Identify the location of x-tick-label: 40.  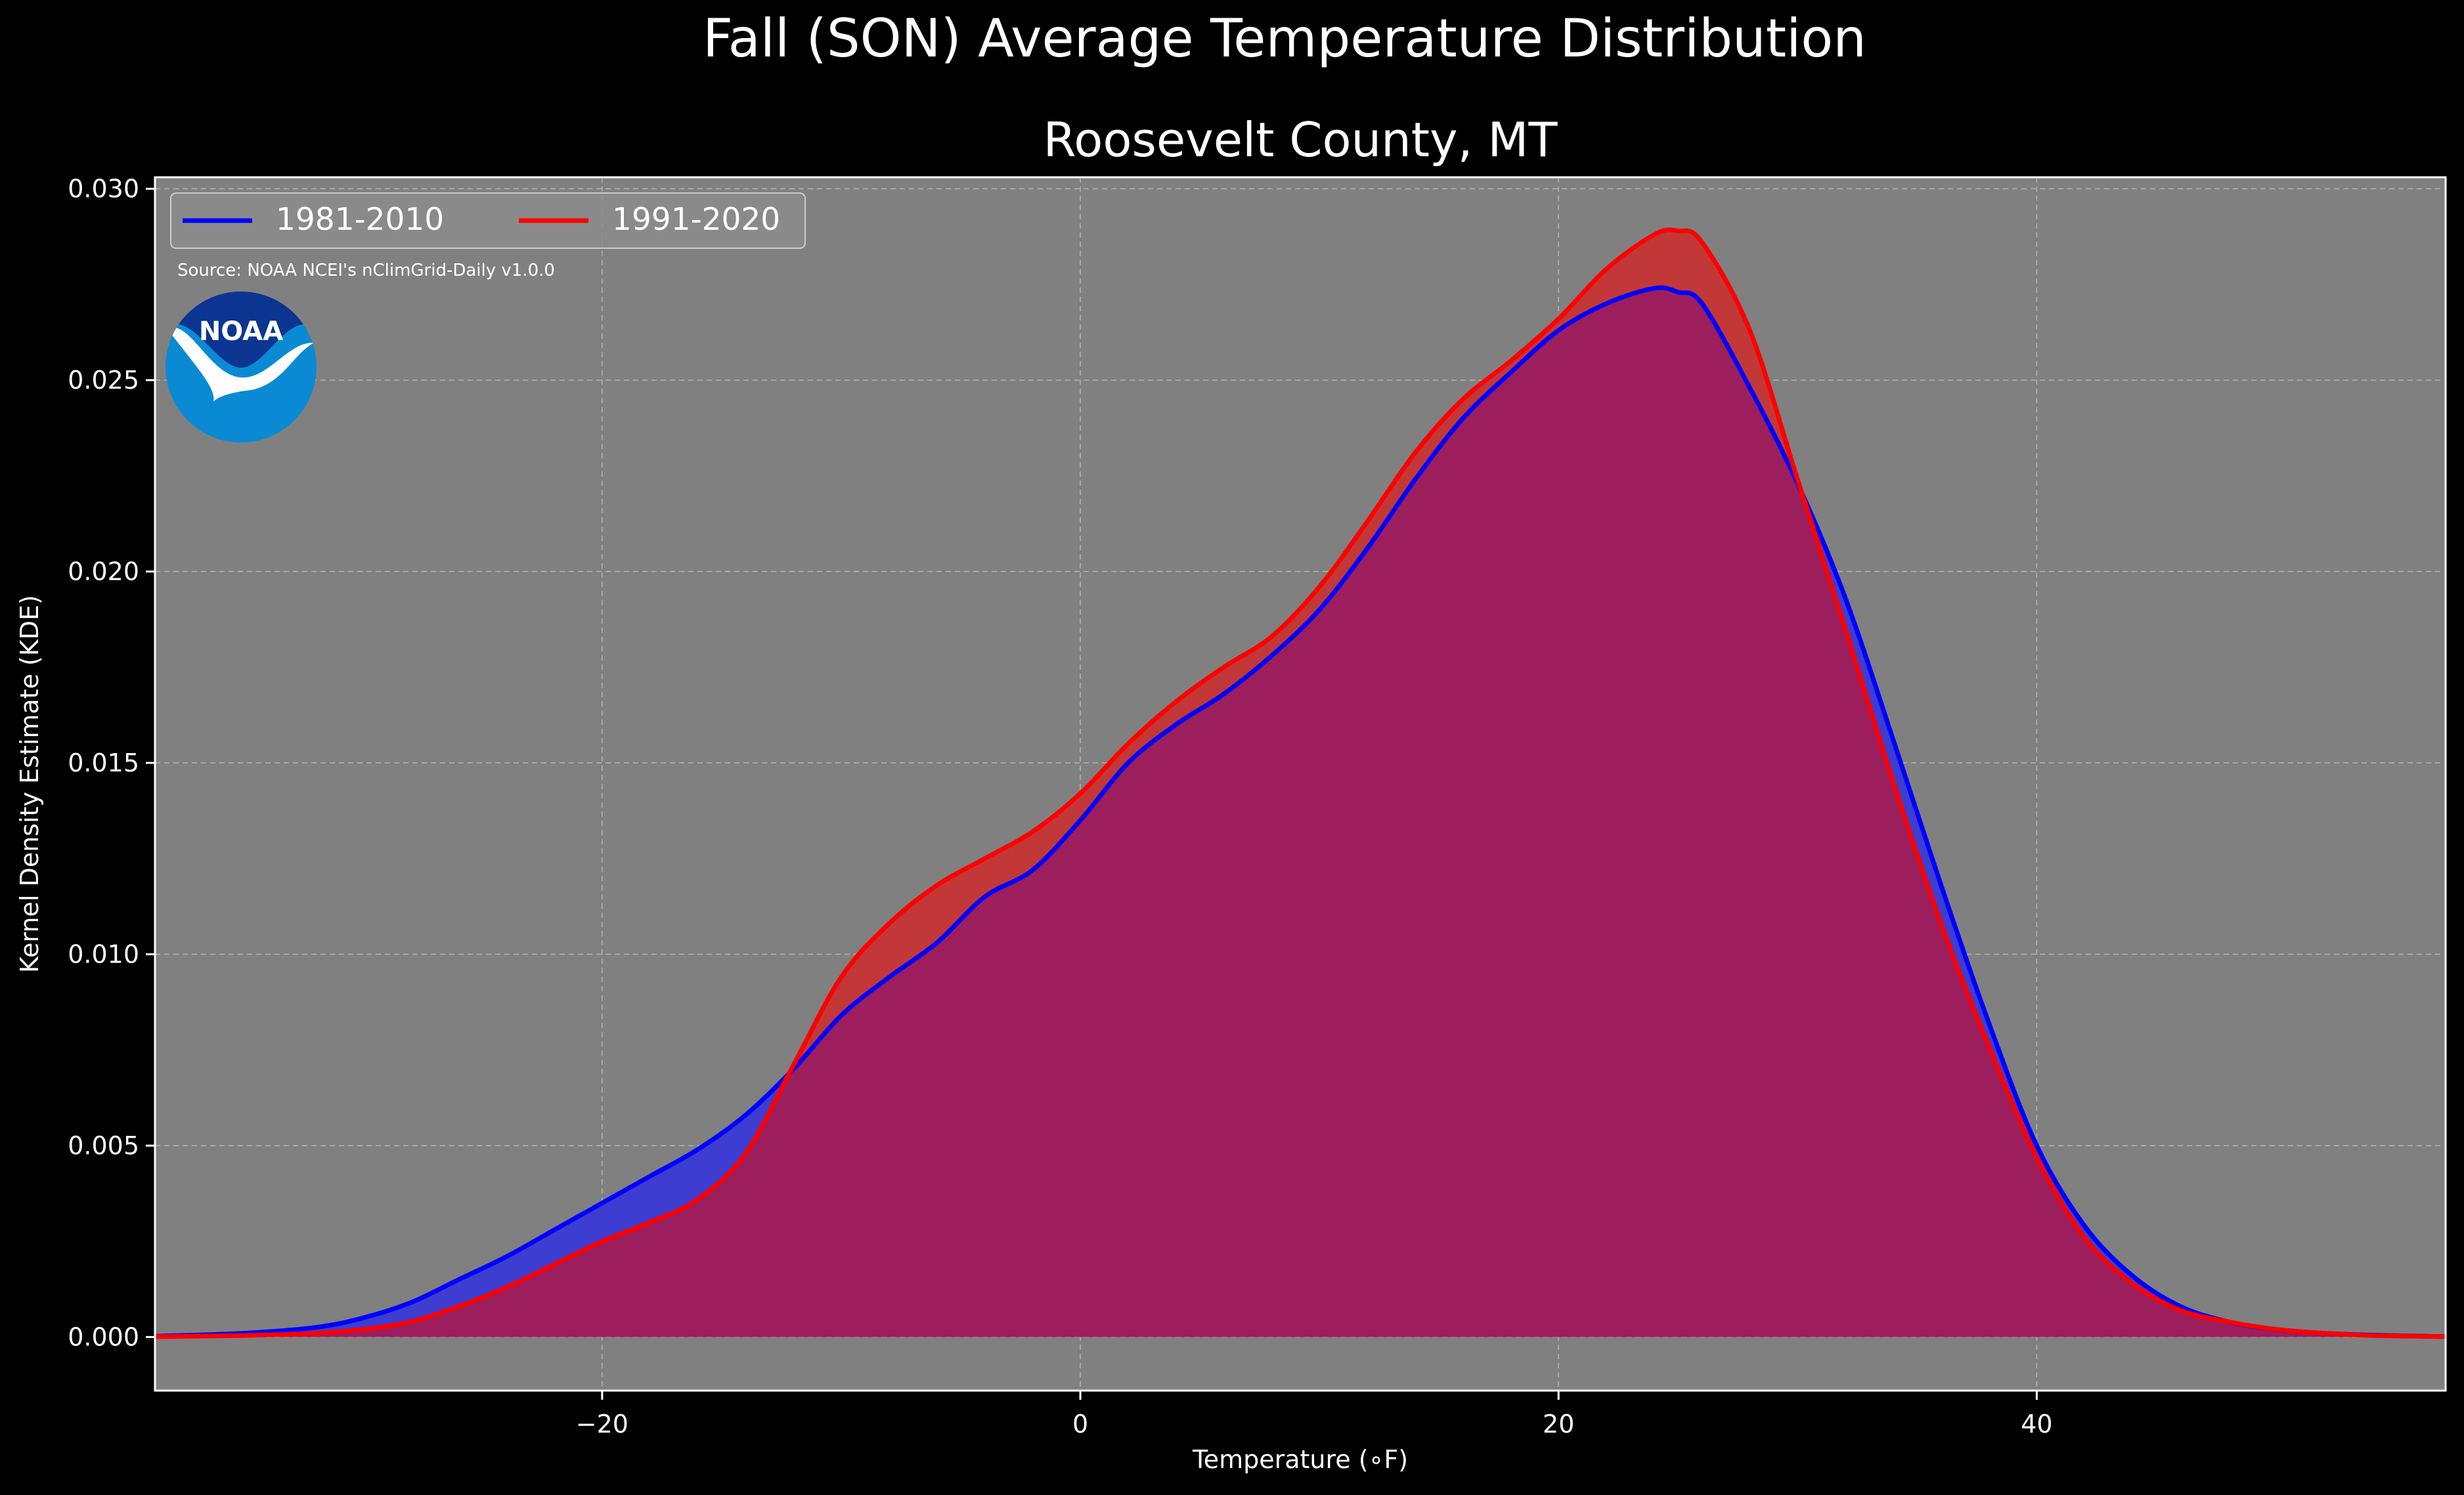
(2036, 1424).